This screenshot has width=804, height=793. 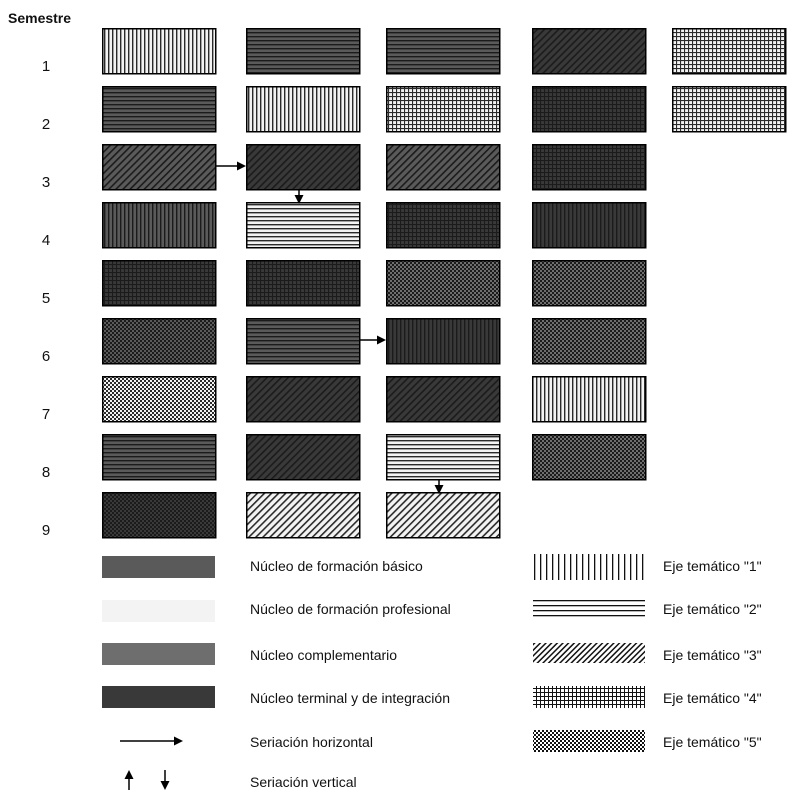 What do you see at coordinates (46, 298) in the screenshot?
I see `semester-number: 5` at bounding box center [46, 298].